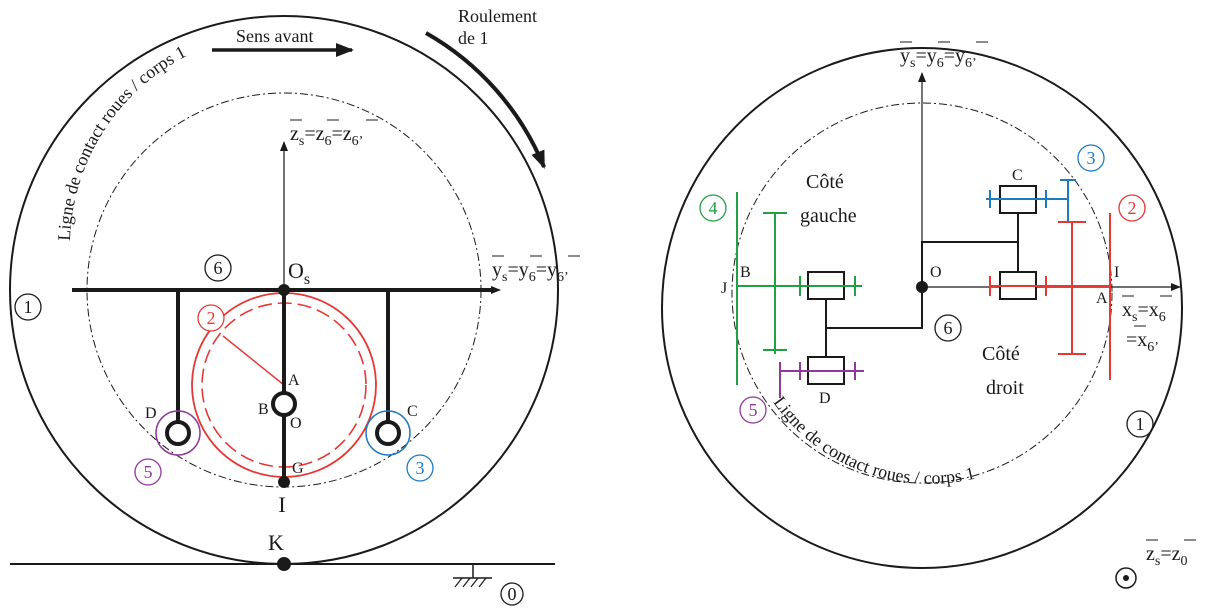 The image size is (1215, 613). Describe the element at coordinates (284, 564) in the screenshot. I see `point-k-dot` at that location.